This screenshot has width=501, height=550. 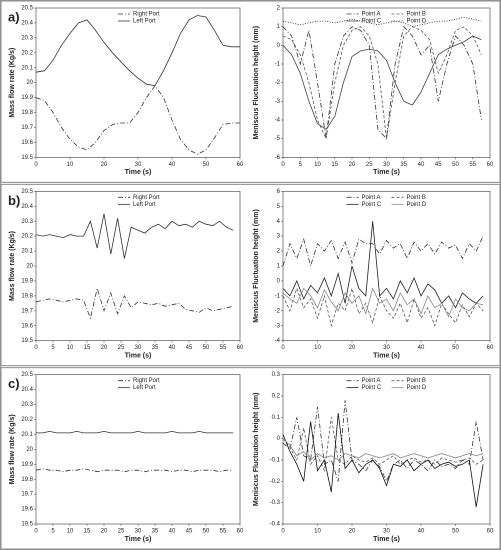 What do you see at coordinates (53, 532) in the screenshot?
I see `x-tick-label: 5` at bounding box center [53, 532].